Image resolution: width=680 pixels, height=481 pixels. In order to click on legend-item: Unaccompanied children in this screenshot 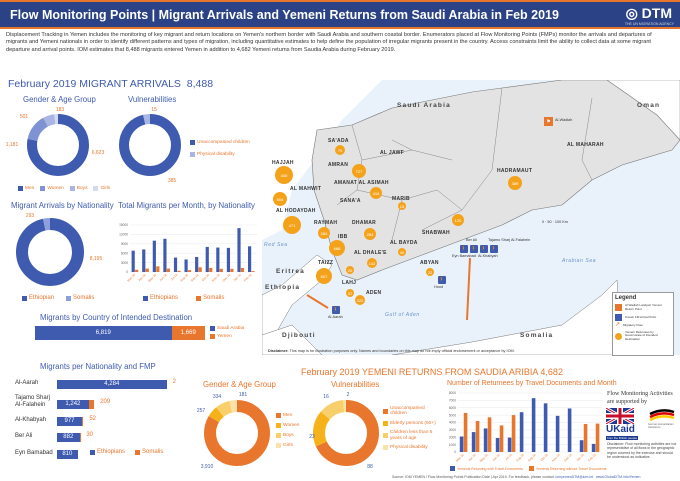, I will do `click(220, 142)`.